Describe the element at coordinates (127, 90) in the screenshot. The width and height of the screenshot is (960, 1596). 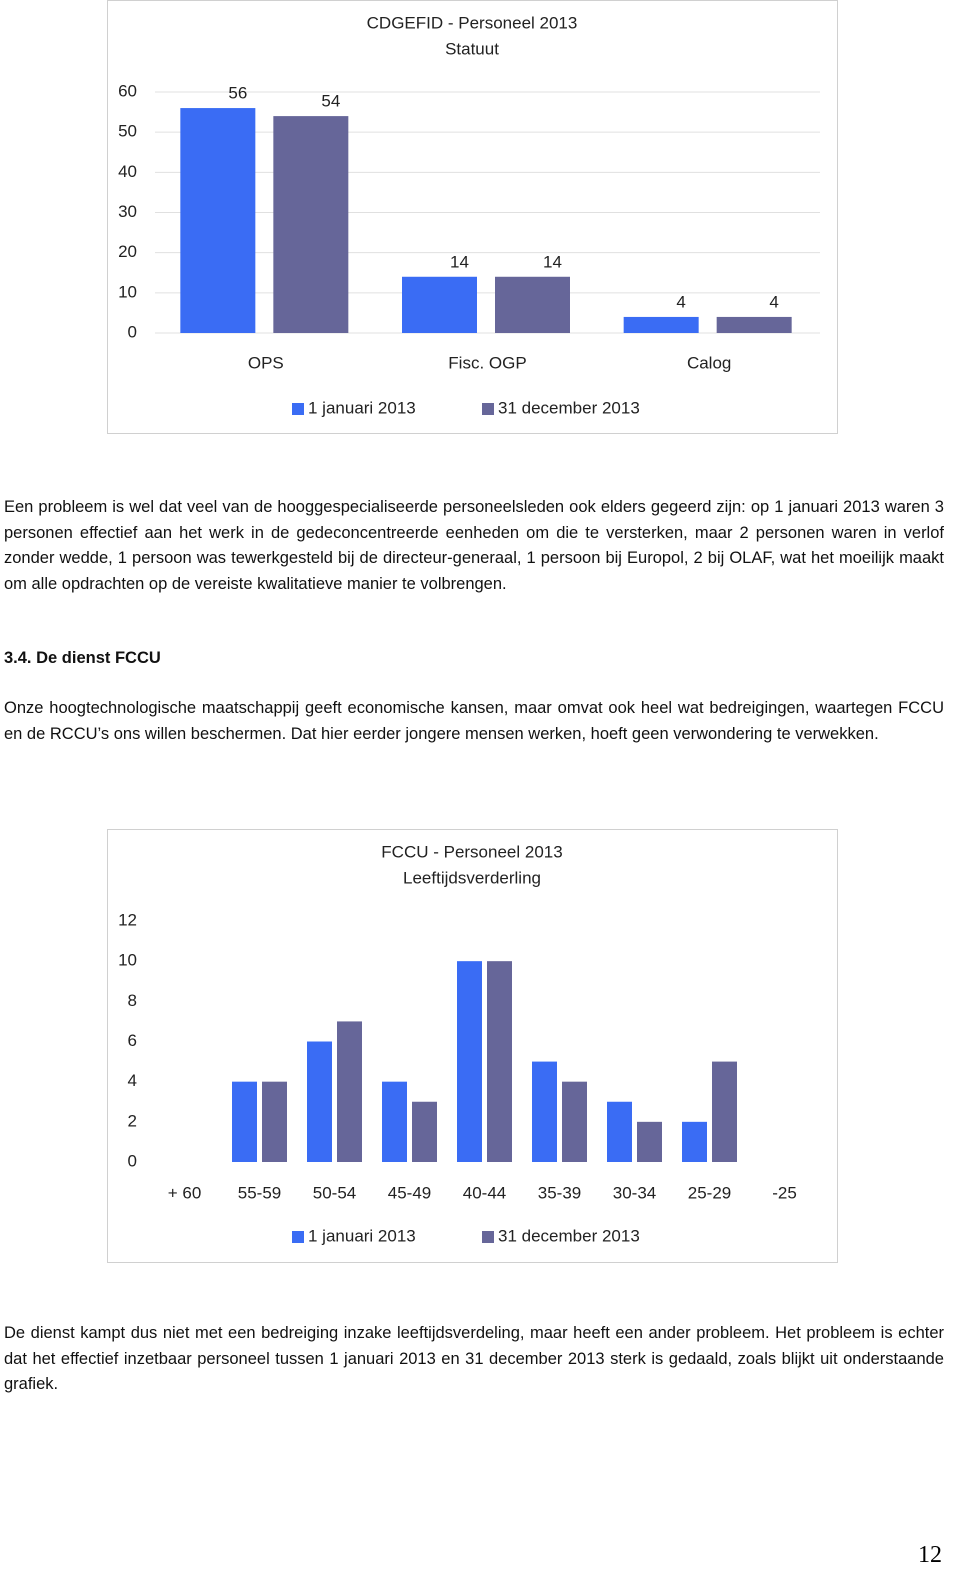
I see `y-tick-label: 60` at that location.